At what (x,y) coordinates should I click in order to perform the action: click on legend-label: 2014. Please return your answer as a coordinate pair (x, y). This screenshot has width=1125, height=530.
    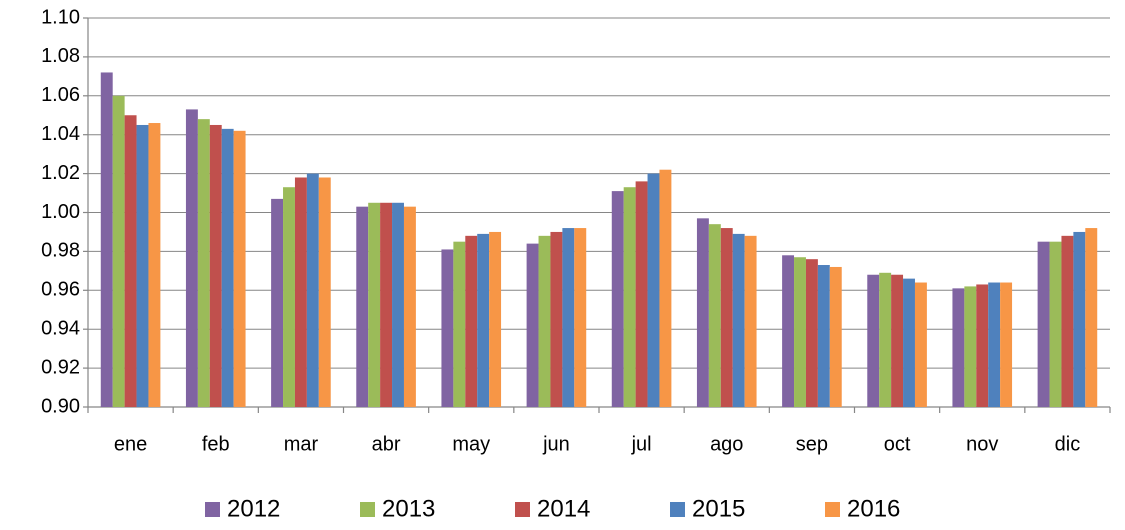
    Looking at the image, I should click on (563, 508).